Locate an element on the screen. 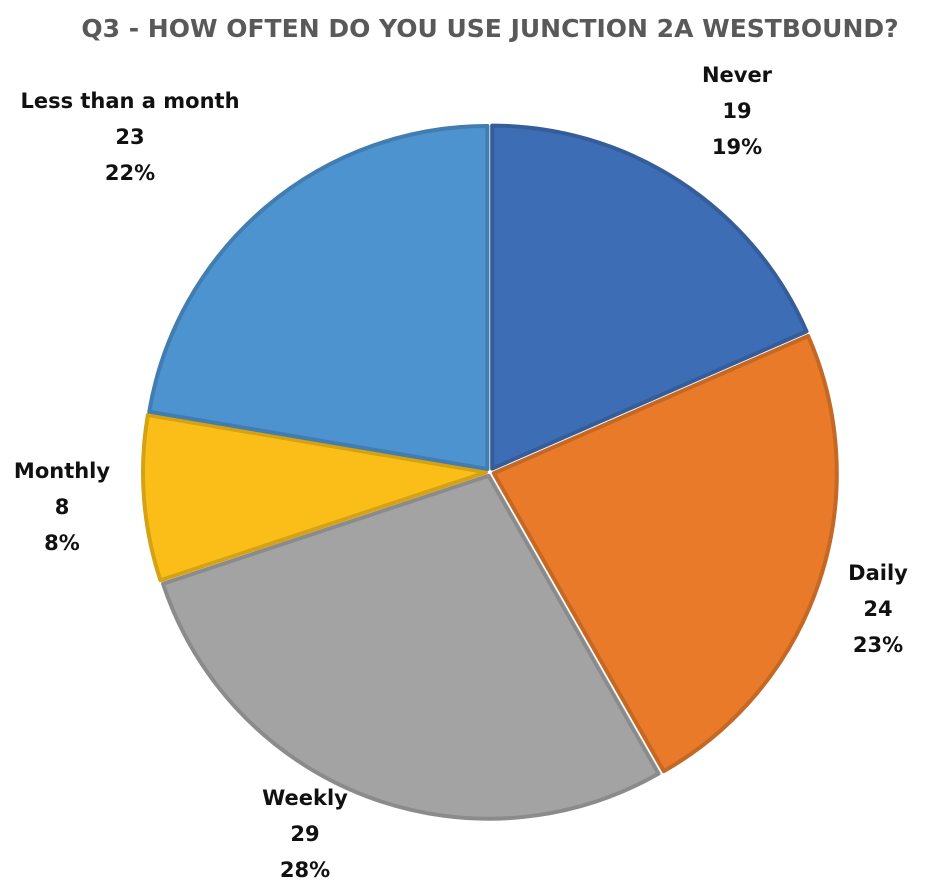 This screenshot has width=940, height=888. slice-label-percent: 22% is located at coordinates (130, 173).